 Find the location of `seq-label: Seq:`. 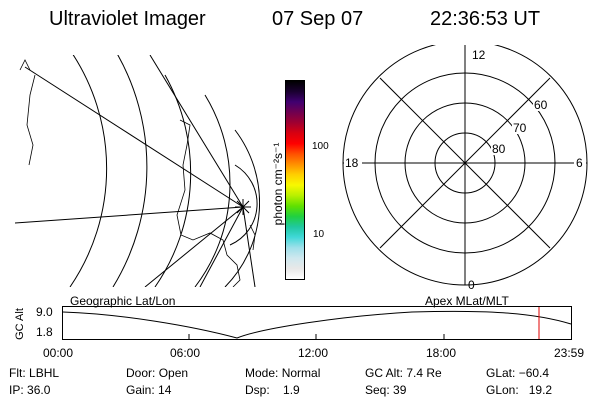

seq-label: Seq: is located at coordinates (377, 390).